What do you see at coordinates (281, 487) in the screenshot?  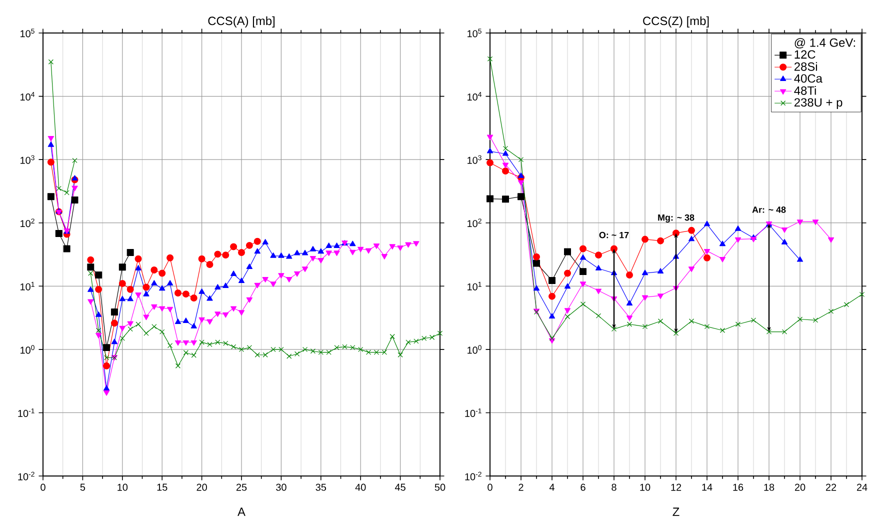 I see `x-tick-label: 30` at bounding box center [281, 487].